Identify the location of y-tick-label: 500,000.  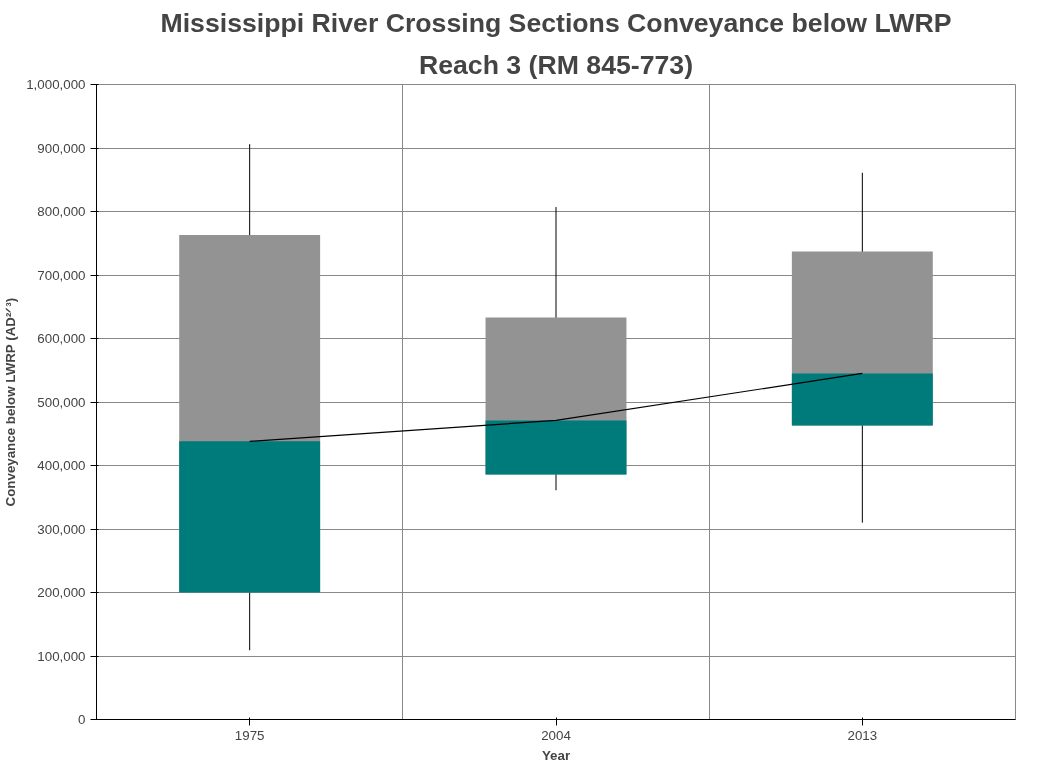
(61, 402).